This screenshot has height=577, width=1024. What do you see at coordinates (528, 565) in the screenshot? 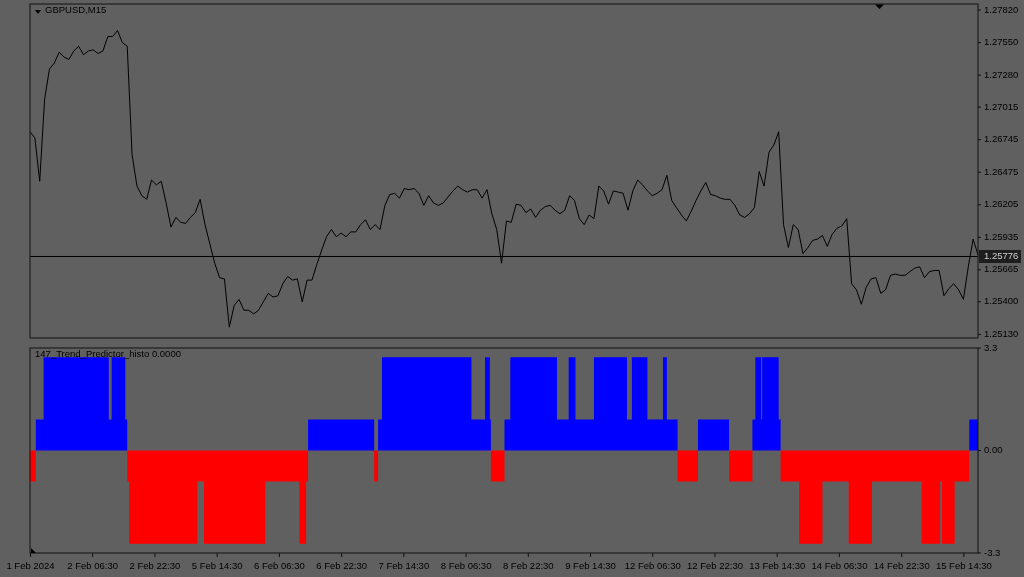
I see `x-tick-label: 8 Feb 22:30` at bounding box center [528, 565].